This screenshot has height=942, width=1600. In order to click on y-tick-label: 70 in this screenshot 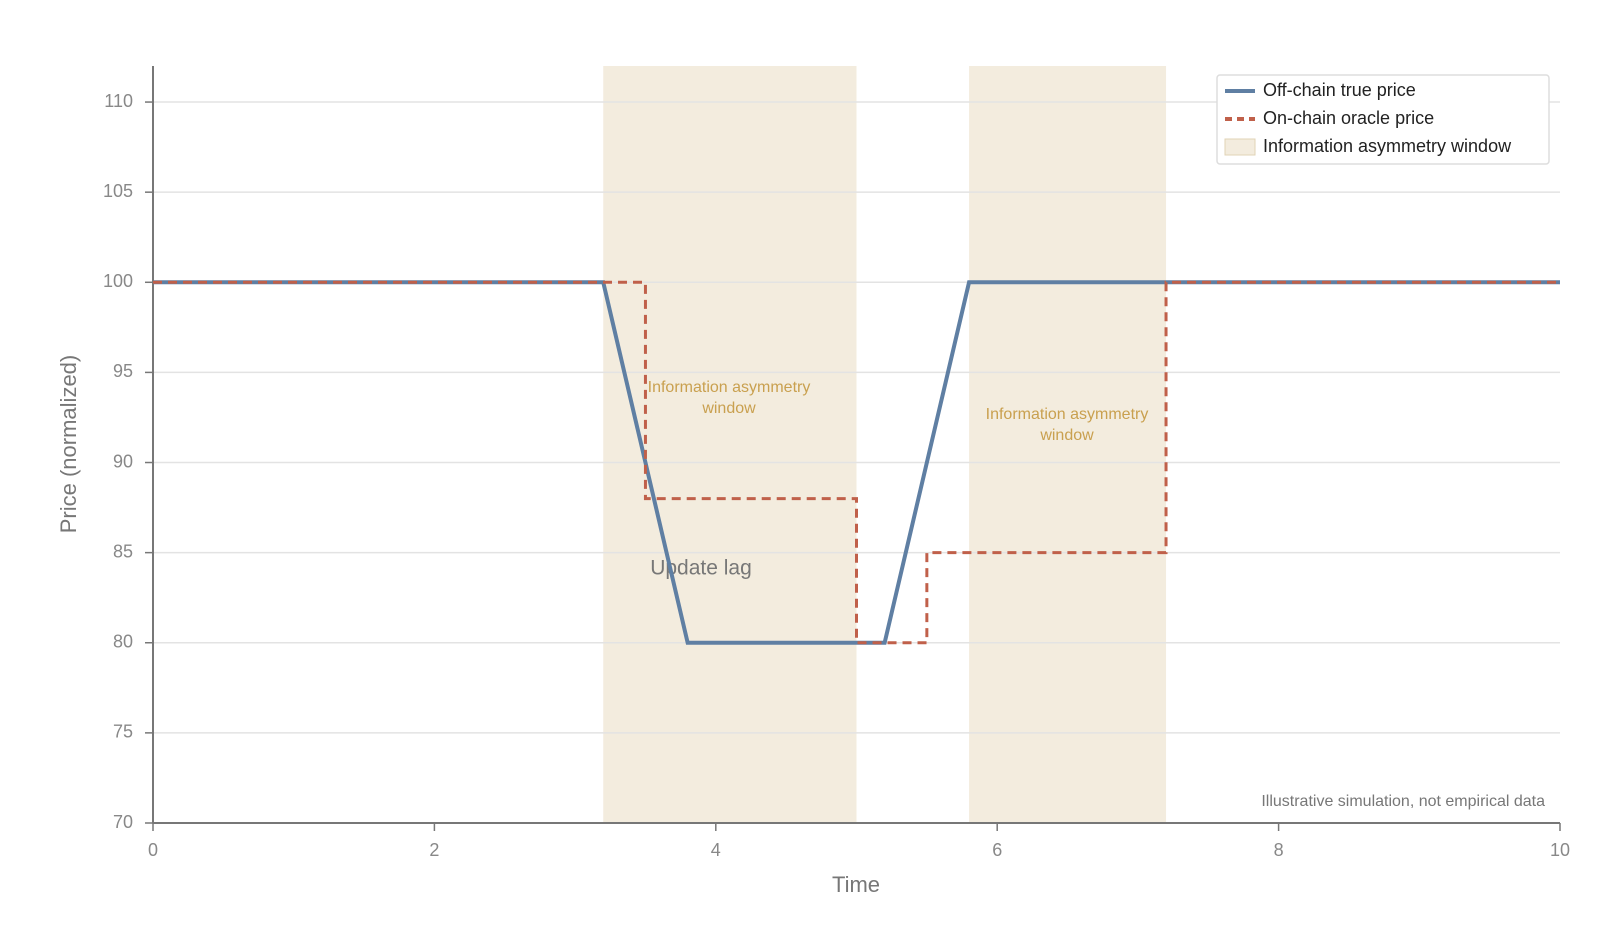, I will do `click(123, 822)`.